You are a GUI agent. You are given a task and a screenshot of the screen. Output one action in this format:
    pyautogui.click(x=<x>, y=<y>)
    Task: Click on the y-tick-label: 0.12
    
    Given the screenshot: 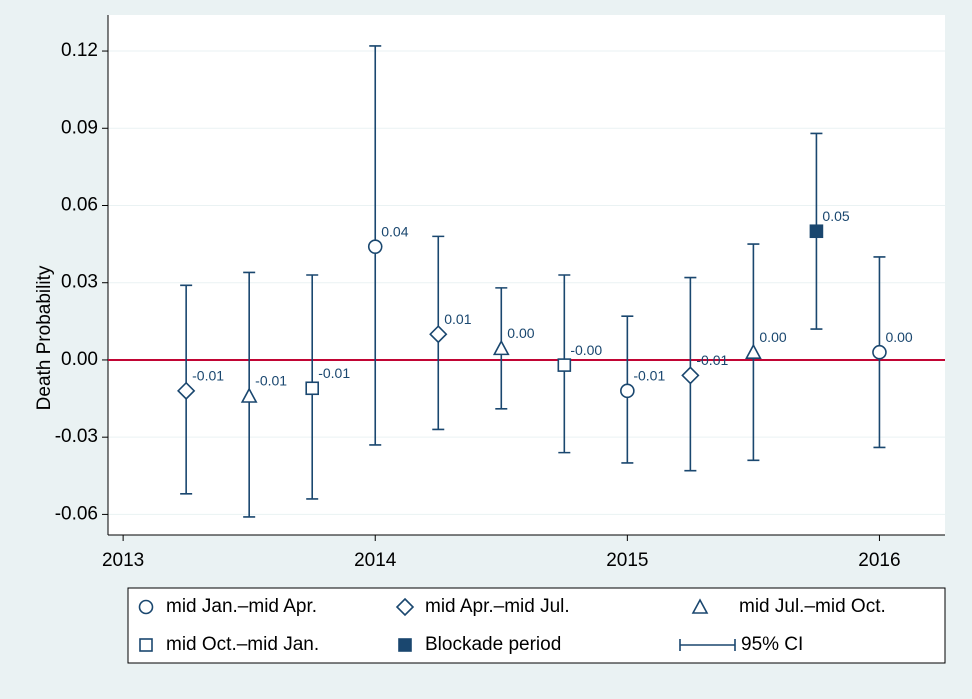 What is the action you would take?
    pyautogui.click(x=79, y=50)
    